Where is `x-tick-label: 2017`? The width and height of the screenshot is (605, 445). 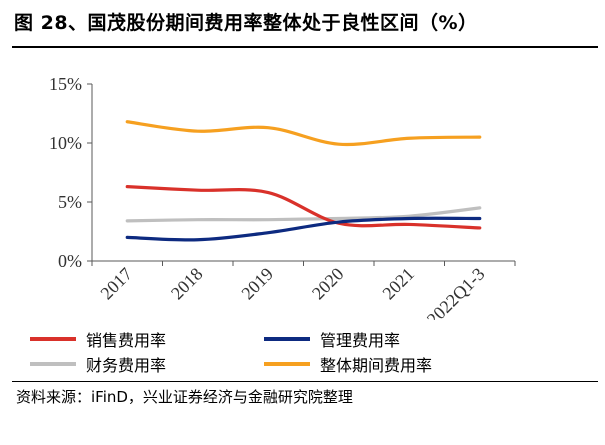 x-tick-label: 2017 is located at coordinates (116, 284).